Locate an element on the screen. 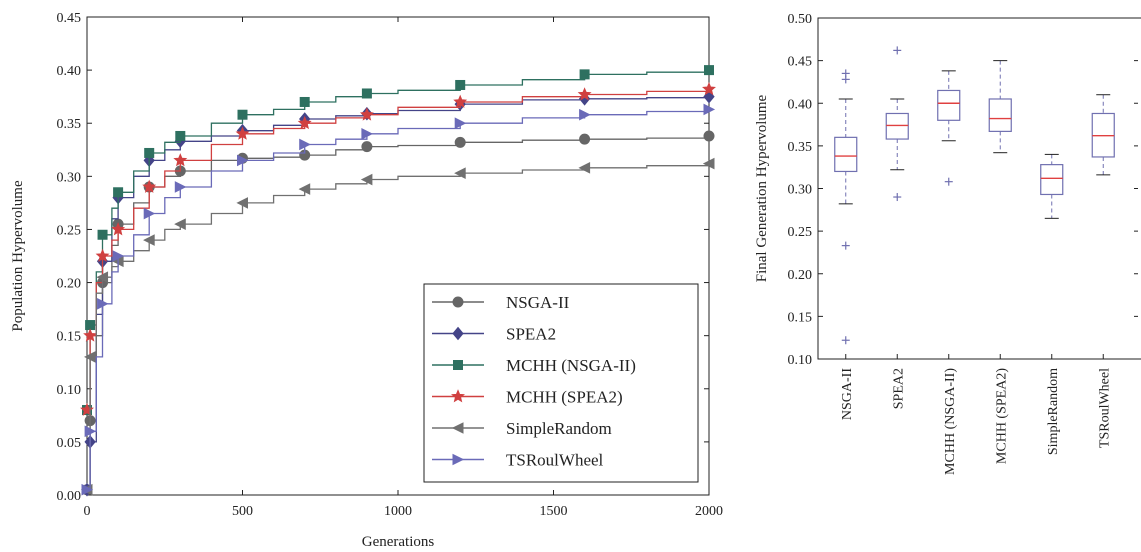 Image resolution: width=1141 pixels, height=552 pixels. y-tick-label: 0.05 is located at coordinates (69, 443).